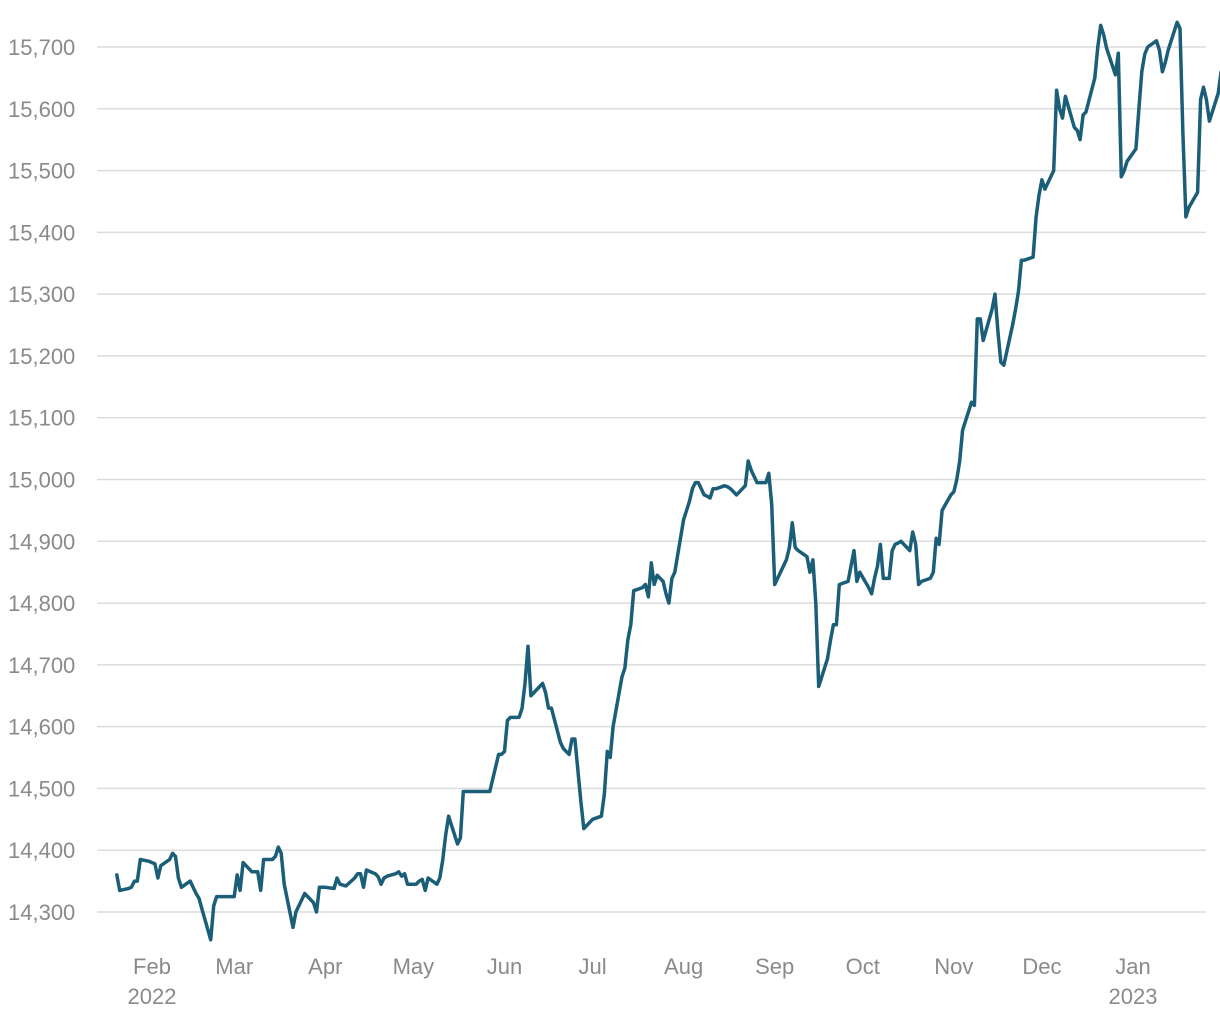 The height and width of the screenshot is (1020, 1220). I want to click on x-tick-year-label: 2023, so click(1133, 996).